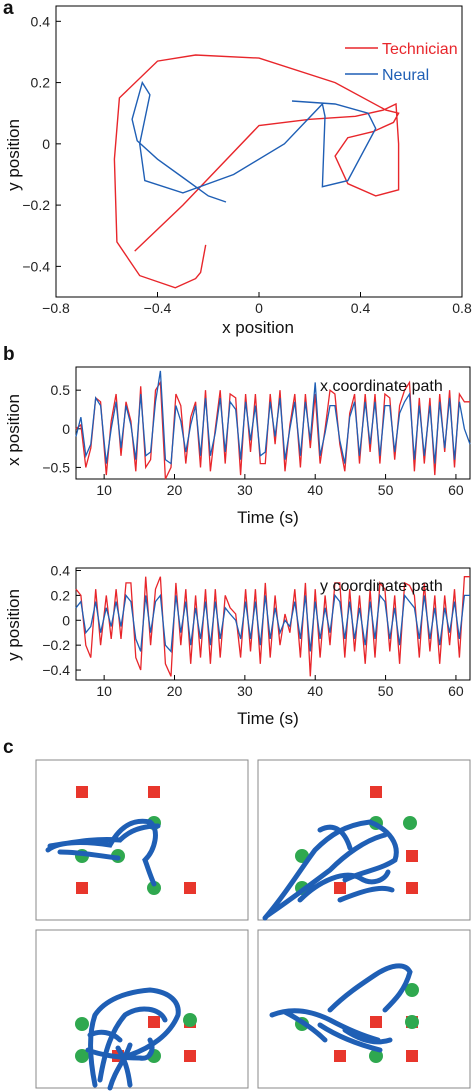  Describe the element at coordinates (258, 327) in the screenshot. I see `plot-a-x-axis-label: x position` at that location.